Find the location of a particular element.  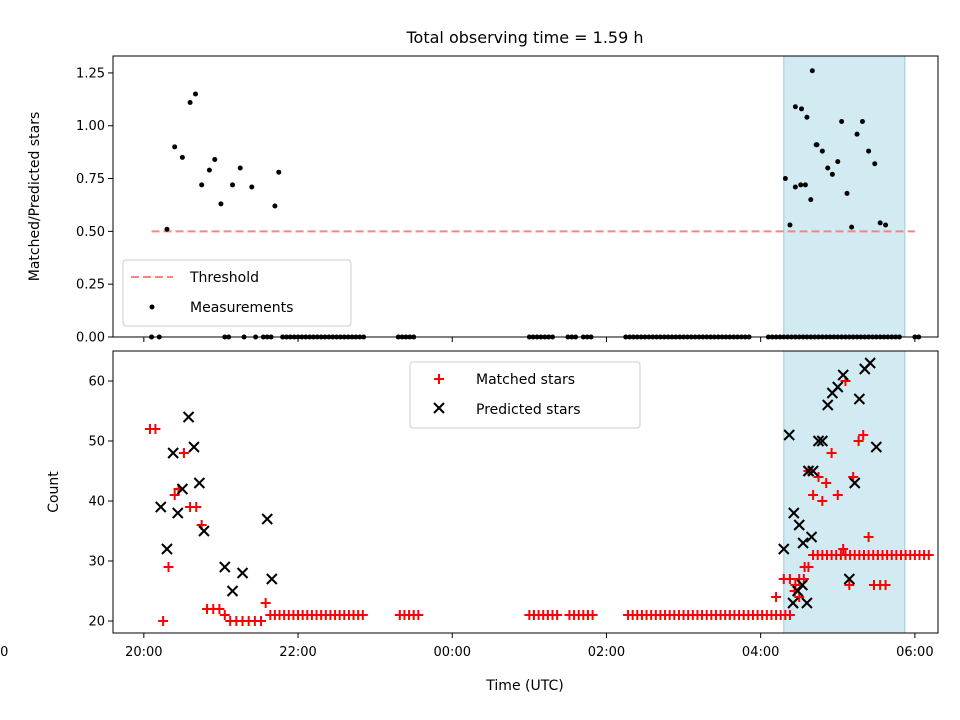

top-x-ticks is located at coordinates (529, 339).